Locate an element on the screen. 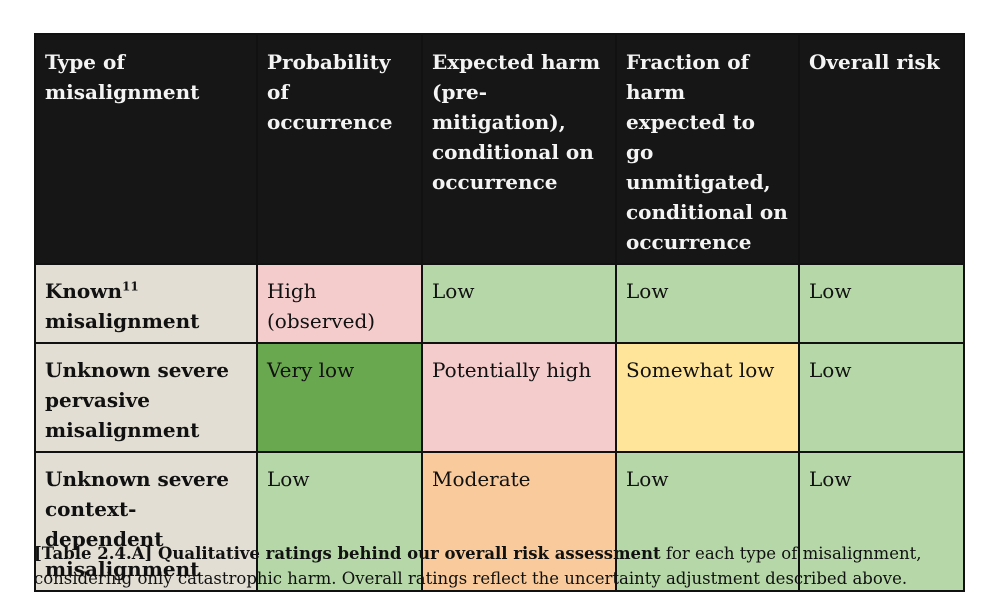  cell-expected-harm: Potentially high is located at coordinates (519, 397).